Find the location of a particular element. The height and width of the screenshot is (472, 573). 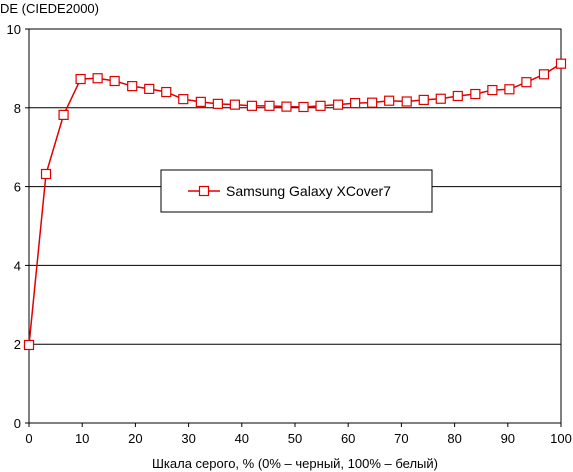

legend: Samsung Galaxy XCover7 is located at coordinates (296, 191).